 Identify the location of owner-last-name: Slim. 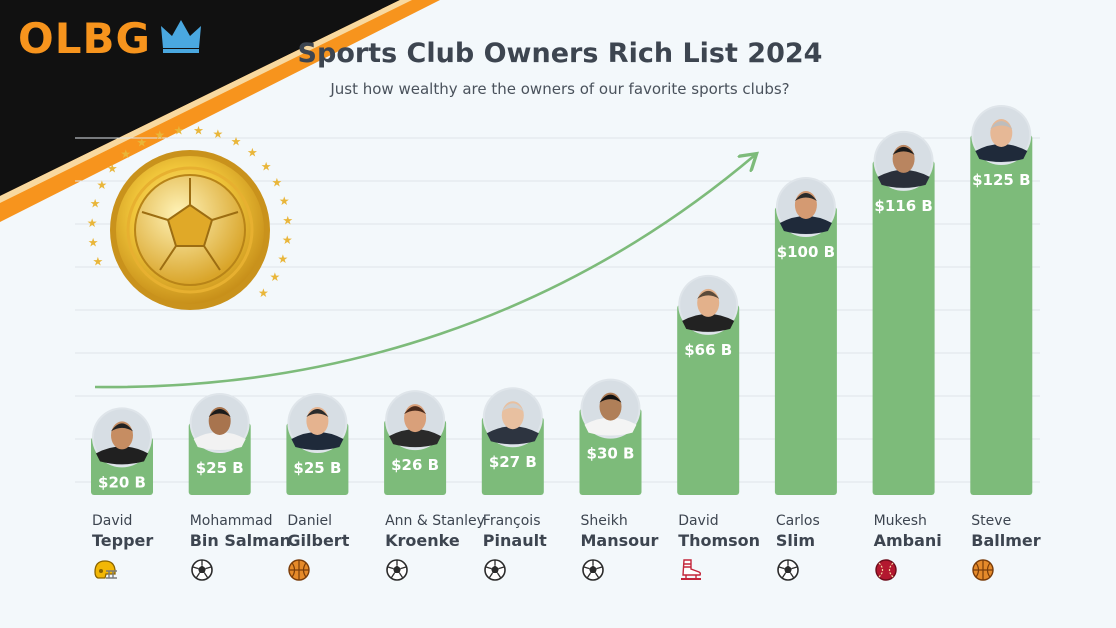
(795, 540).